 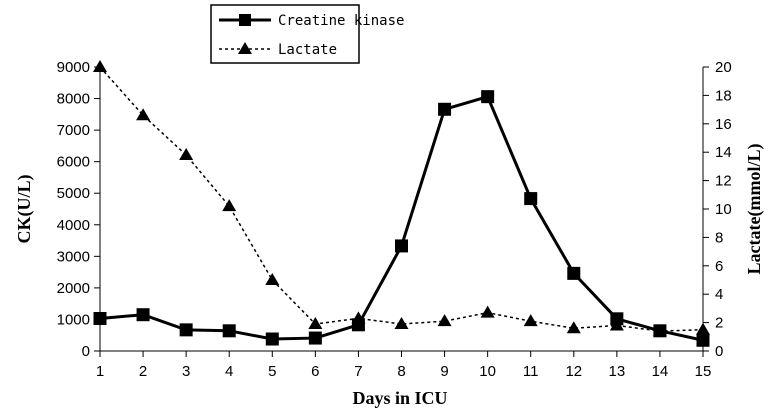 What do you see at coordinates (719, 237) in the screenshot?
I see `y-right-tick-label: 8` at bounding box center [719, 237].